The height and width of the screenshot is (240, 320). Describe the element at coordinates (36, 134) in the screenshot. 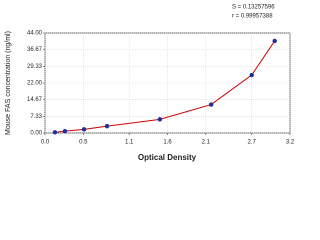

I see `y-tick-label: 0.00` at that location.